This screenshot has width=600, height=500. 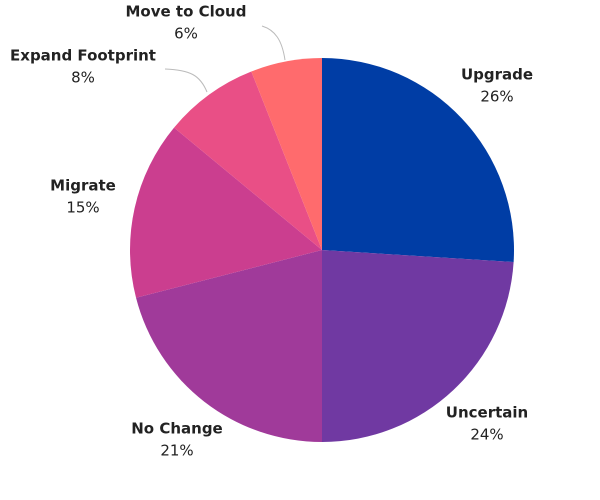 What do you see at coordinates (176, 429) in the screenshot?
I see `slice-label: No Change` at bounding box center [176, 429].